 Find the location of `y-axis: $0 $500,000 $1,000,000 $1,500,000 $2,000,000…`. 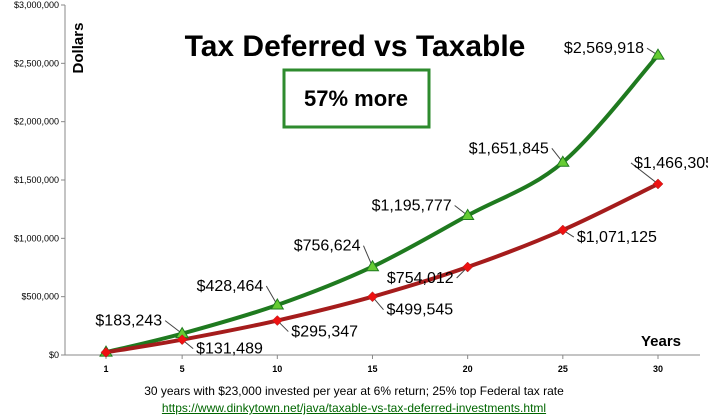

y-axis: $0 $500,000 $1,000,000 $1,500,000 $2,000,000… is located at coordinates (40, 180).